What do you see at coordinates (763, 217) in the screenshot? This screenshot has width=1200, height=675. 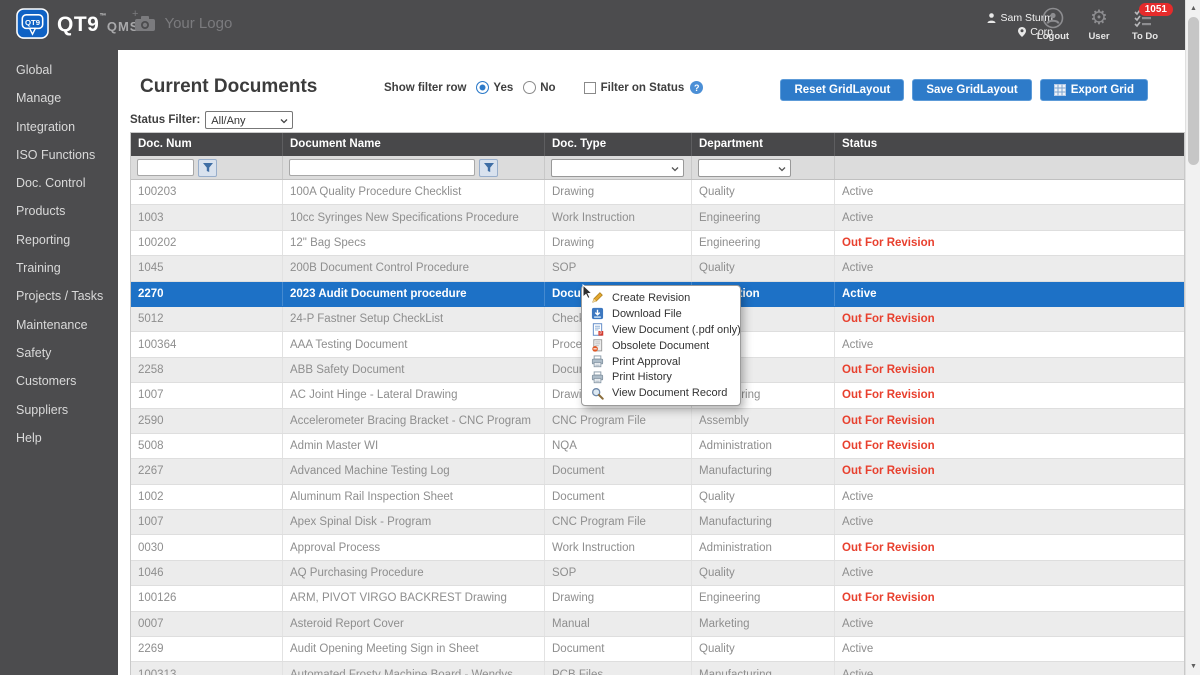 I see `cell-department: Engineering` at bounding box center [763, 217].